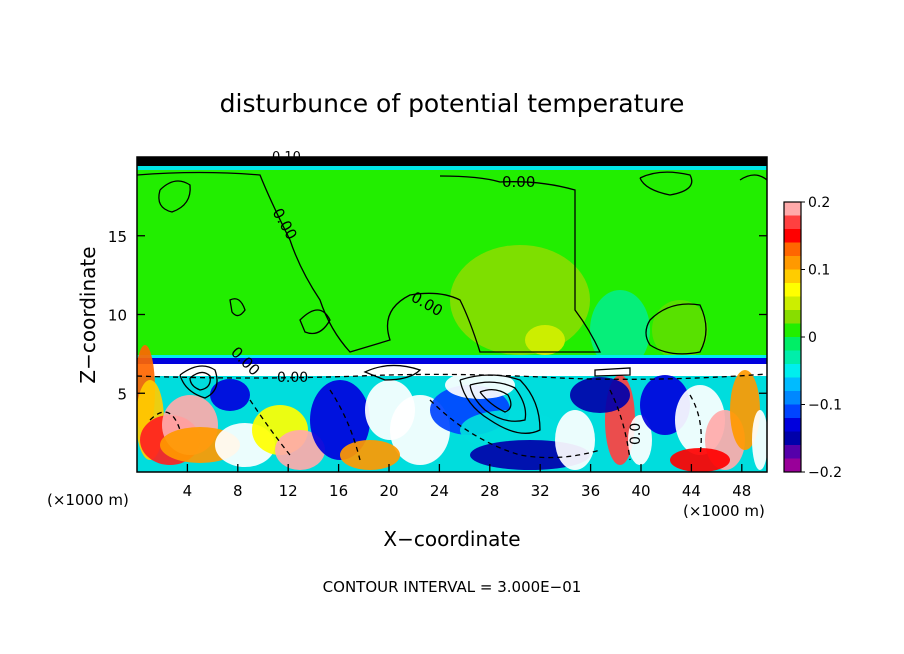  Describe the element at coordinates (238, 491) in the screenshot. I see `x-tick-label: 8` at that location.